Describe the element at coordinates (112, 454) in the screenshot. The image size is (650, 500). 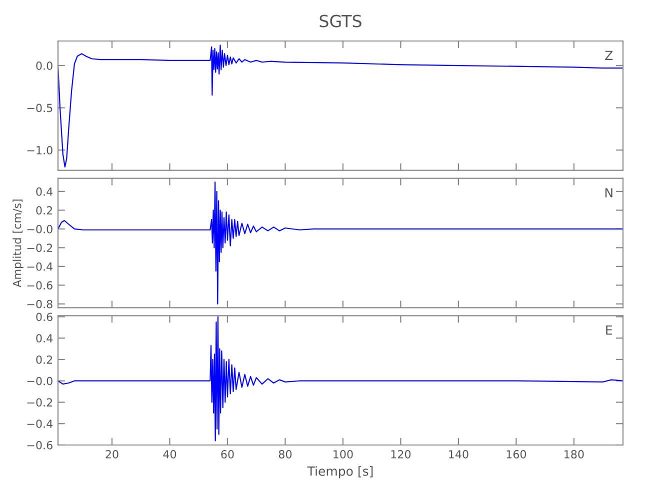
I see `x-tick-label: 20` at that location.